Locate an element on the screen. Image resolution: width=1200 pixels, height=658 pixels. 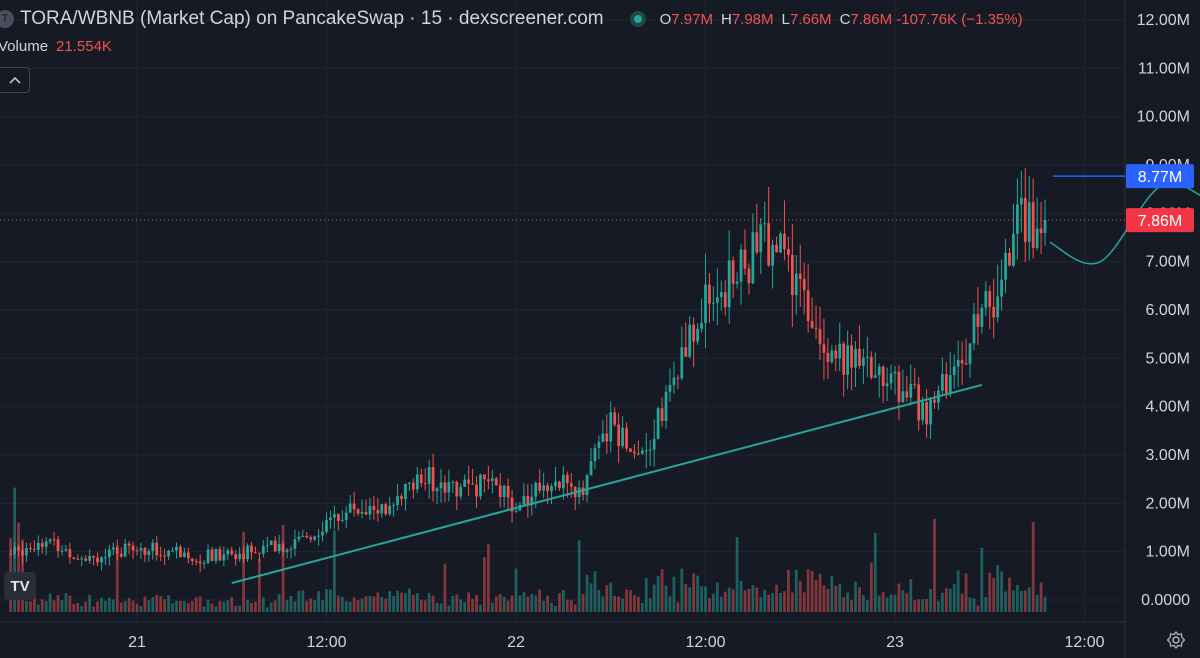
volume-label: Volume is located at coordinates (24, 46).